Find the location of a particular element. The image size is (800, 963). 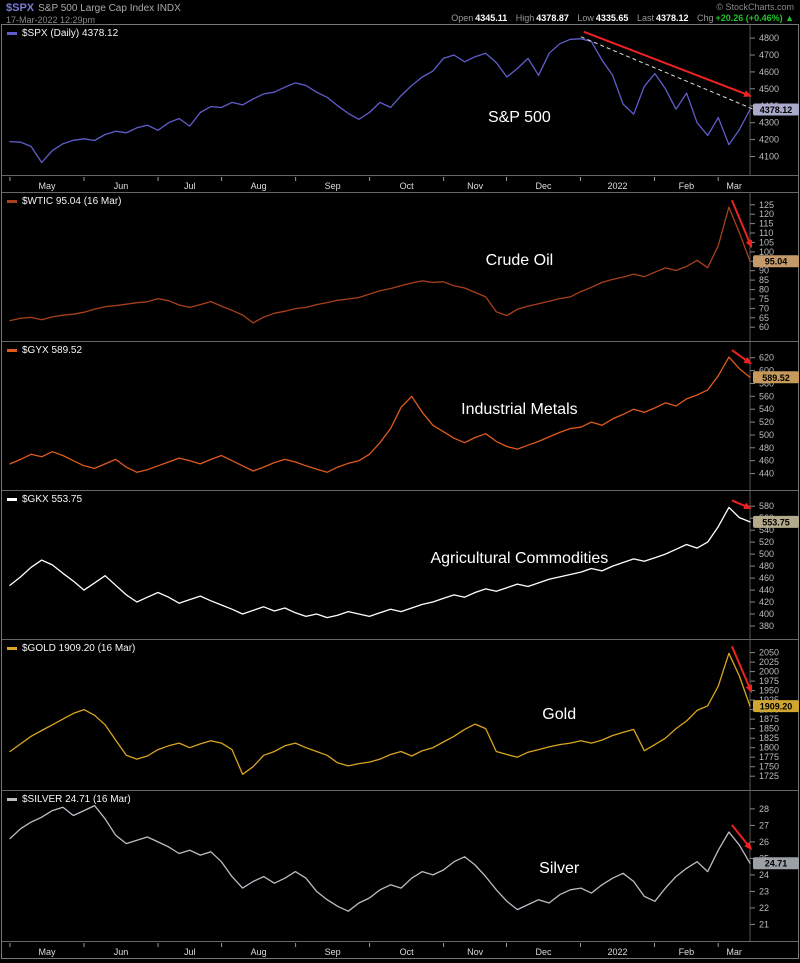

panel-title: Silver is located at coordinates (559, 868).